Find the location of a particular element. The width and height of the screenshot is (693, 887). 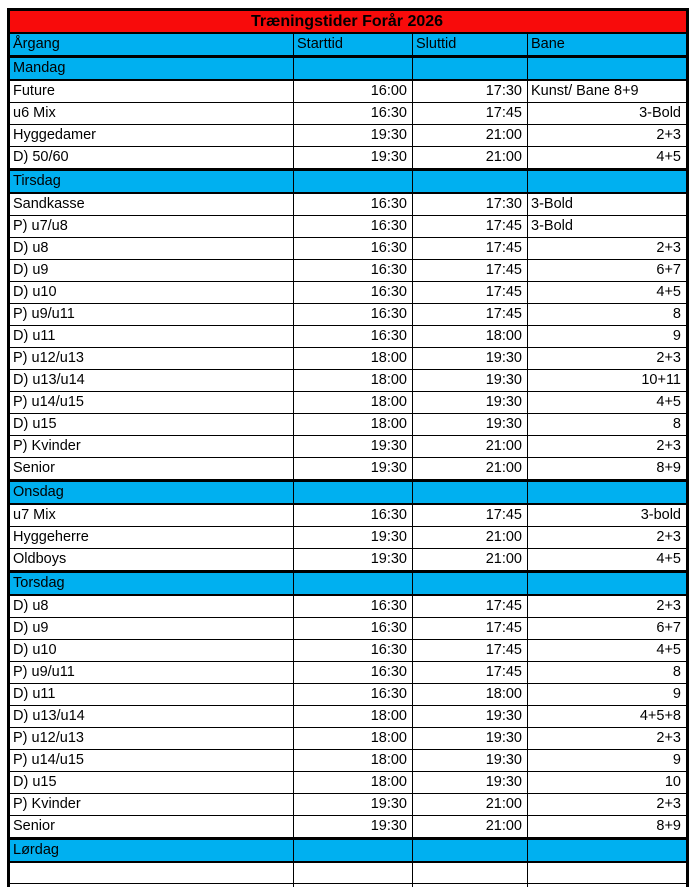

schedule-row: D) u13/u14 18:00 19:30 4+5+8 is located at coordinates (348, 716).